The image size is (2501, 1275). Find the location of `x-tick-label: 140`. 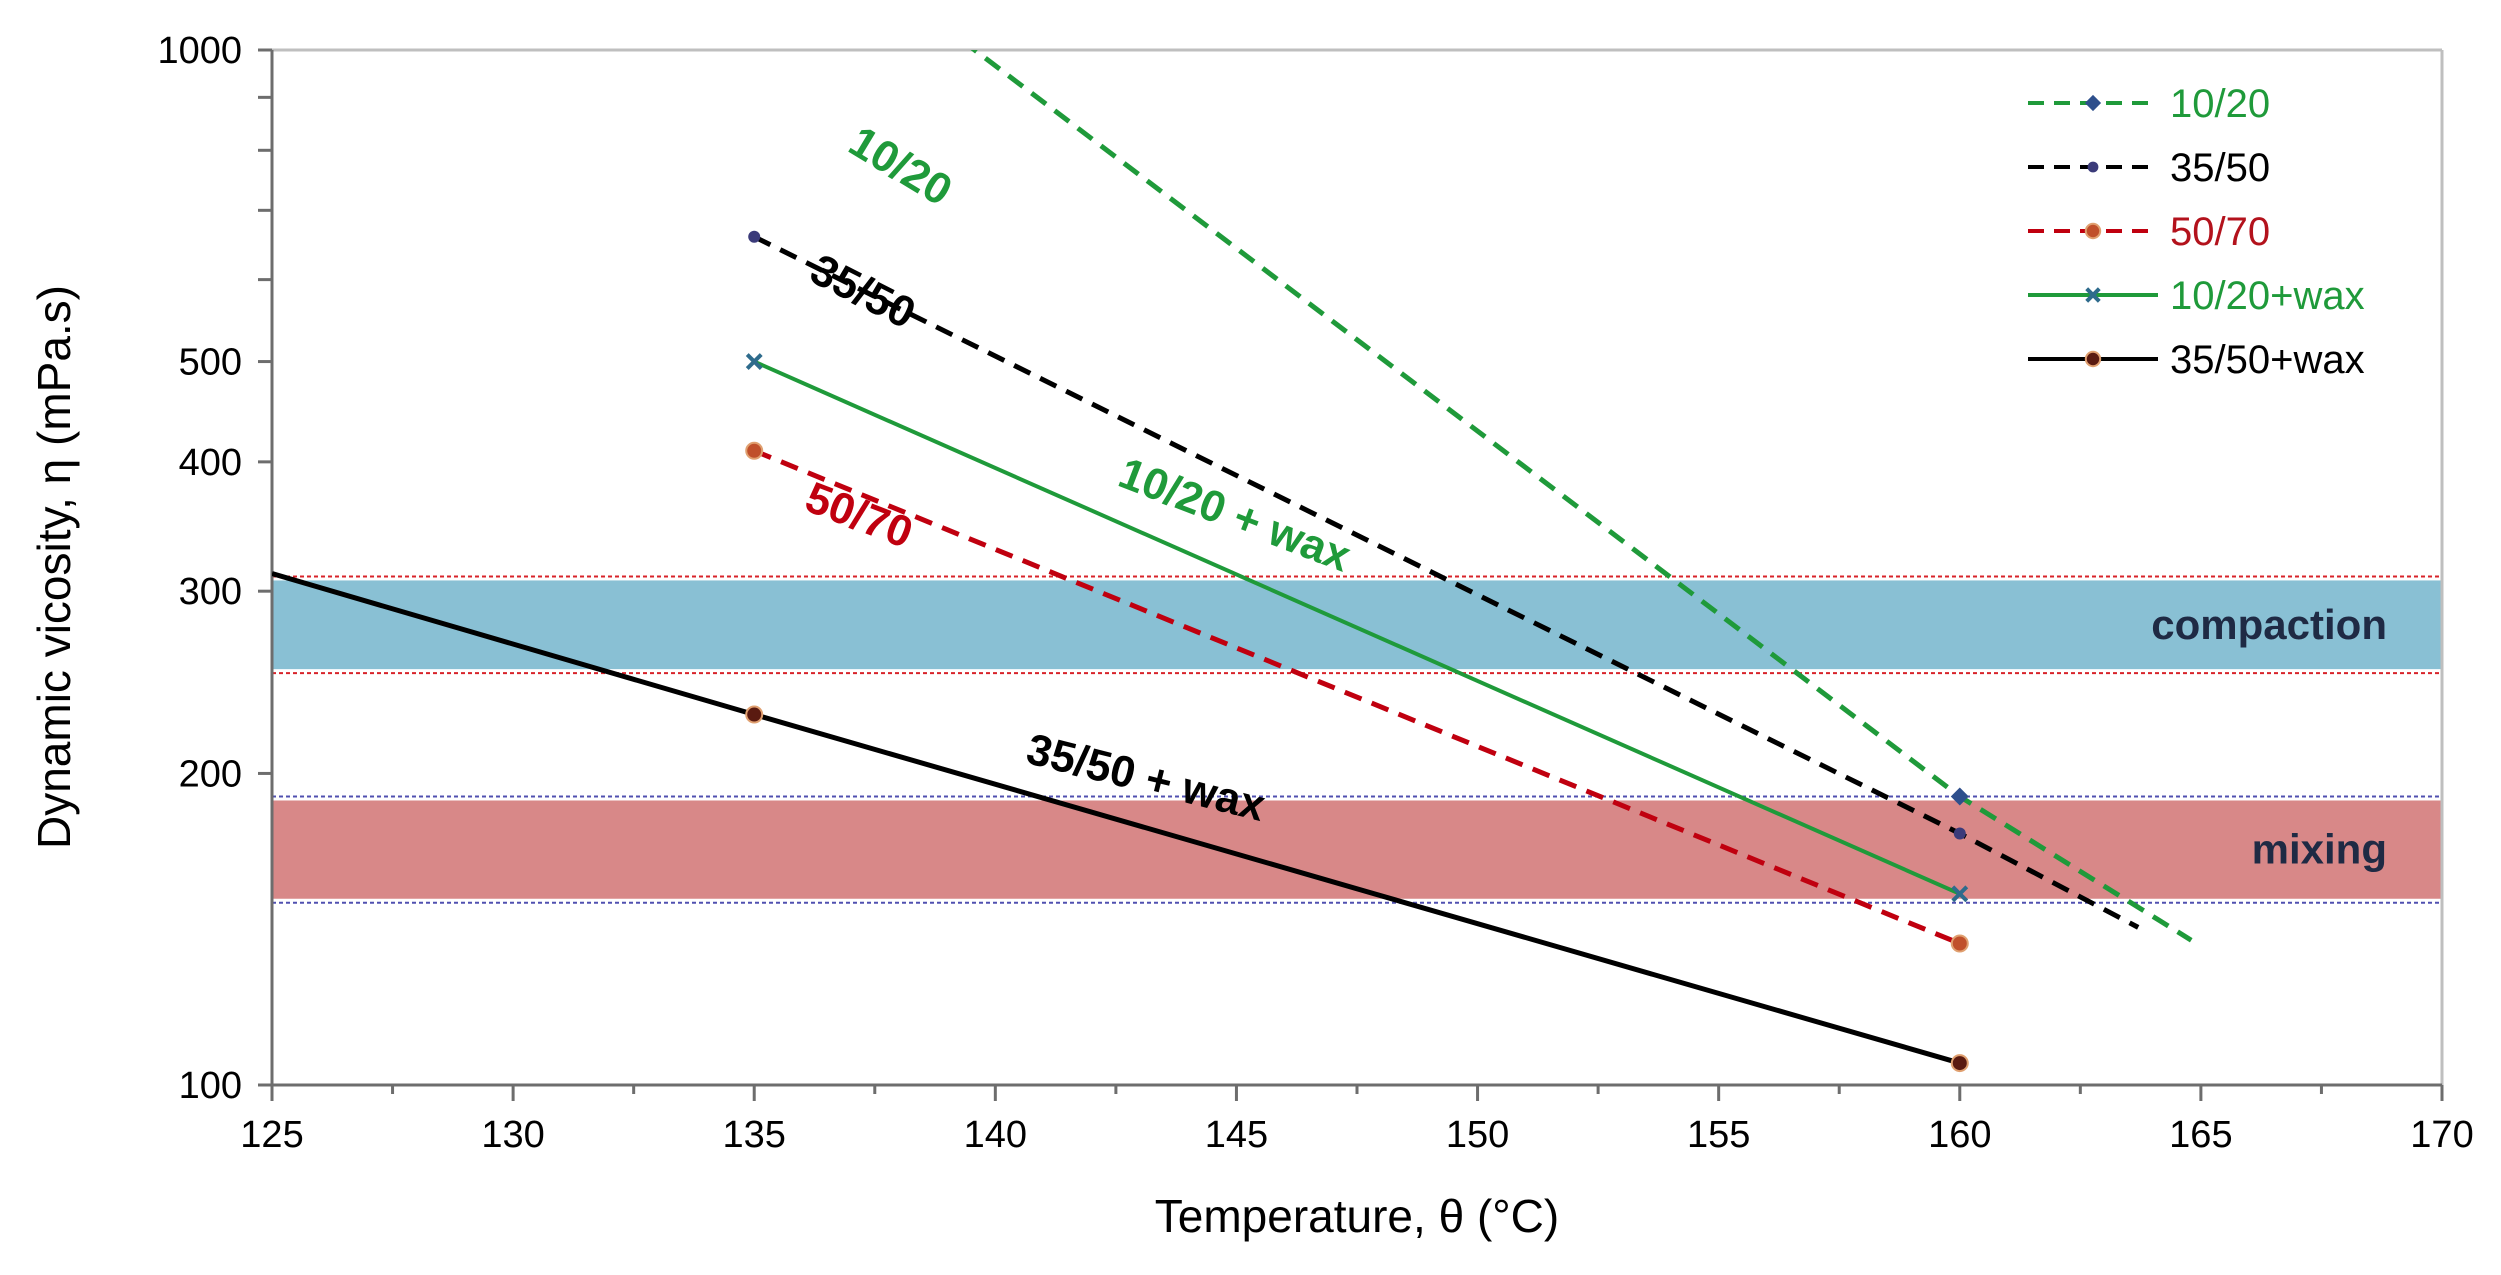

x-tick-label: 140 is located at coordinates (995, 1135).